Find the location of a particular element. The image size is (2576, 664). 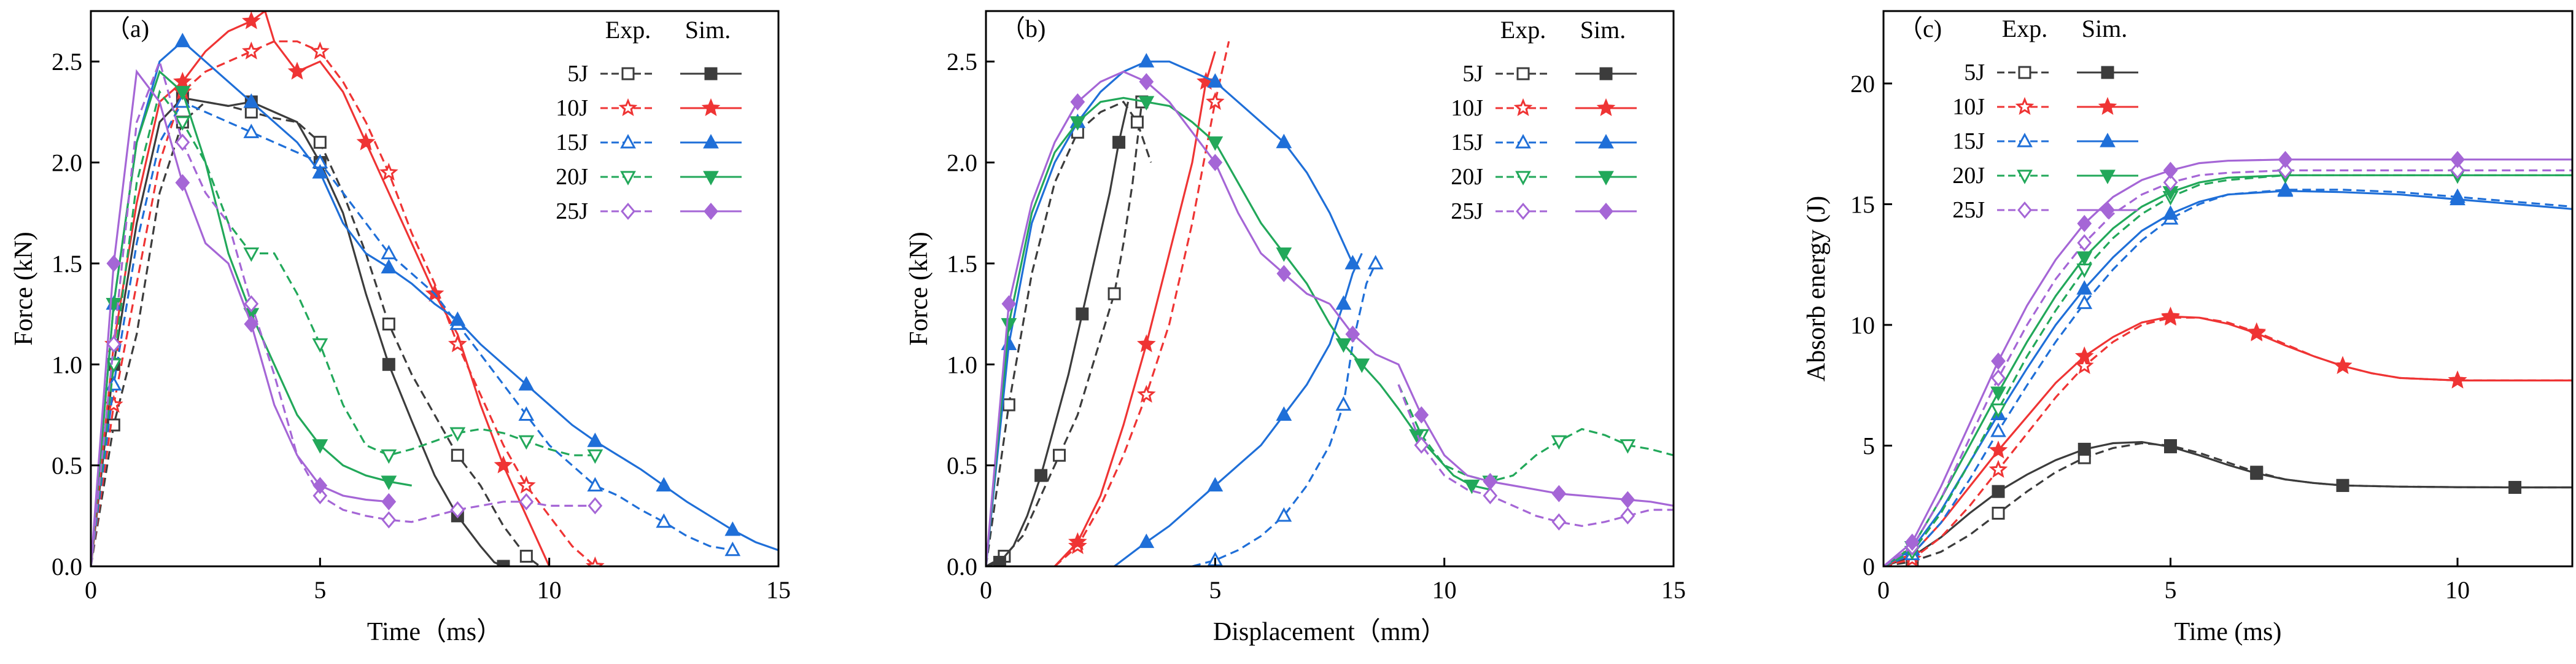

series-line-15J-exp is located at coordinates (1284, 415).